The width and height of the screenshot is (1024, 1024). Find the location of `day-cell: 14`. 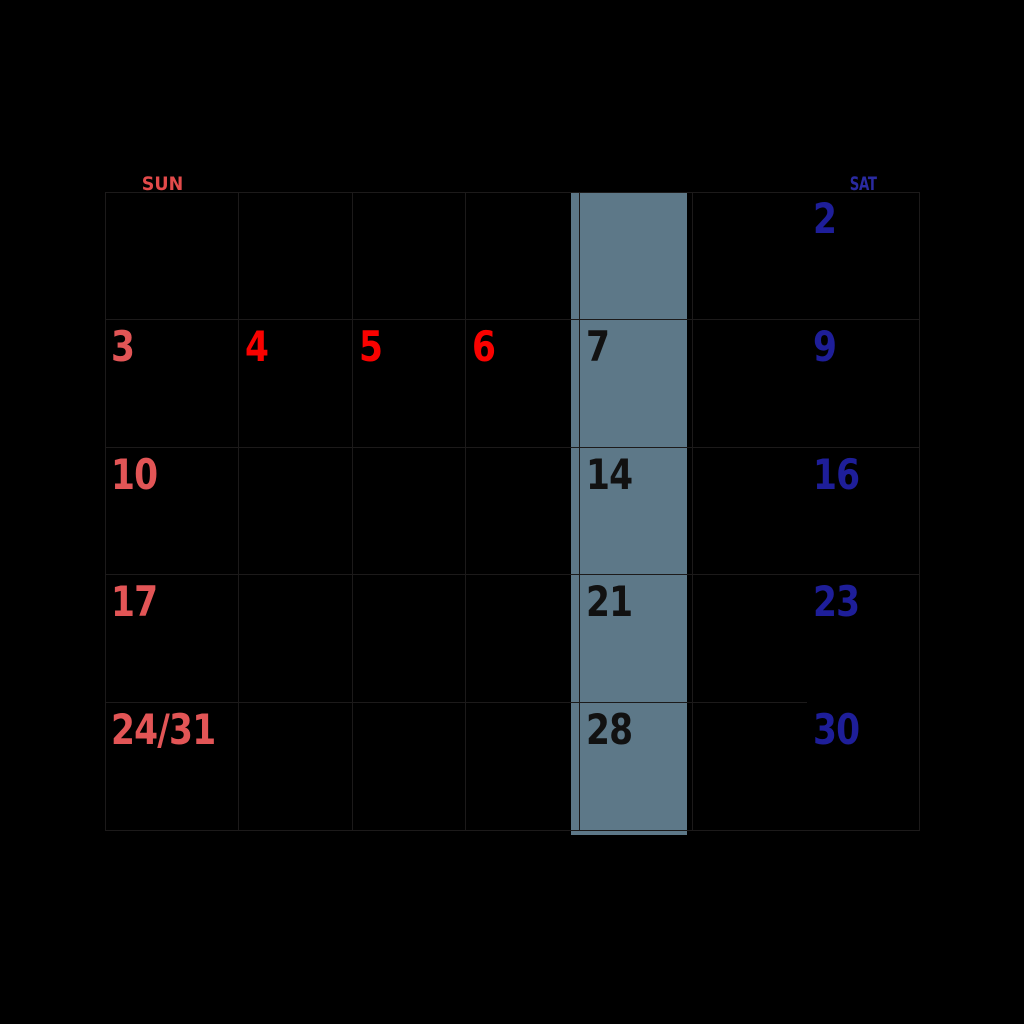

day-cell: 14 is located at coordinates (636, 511).